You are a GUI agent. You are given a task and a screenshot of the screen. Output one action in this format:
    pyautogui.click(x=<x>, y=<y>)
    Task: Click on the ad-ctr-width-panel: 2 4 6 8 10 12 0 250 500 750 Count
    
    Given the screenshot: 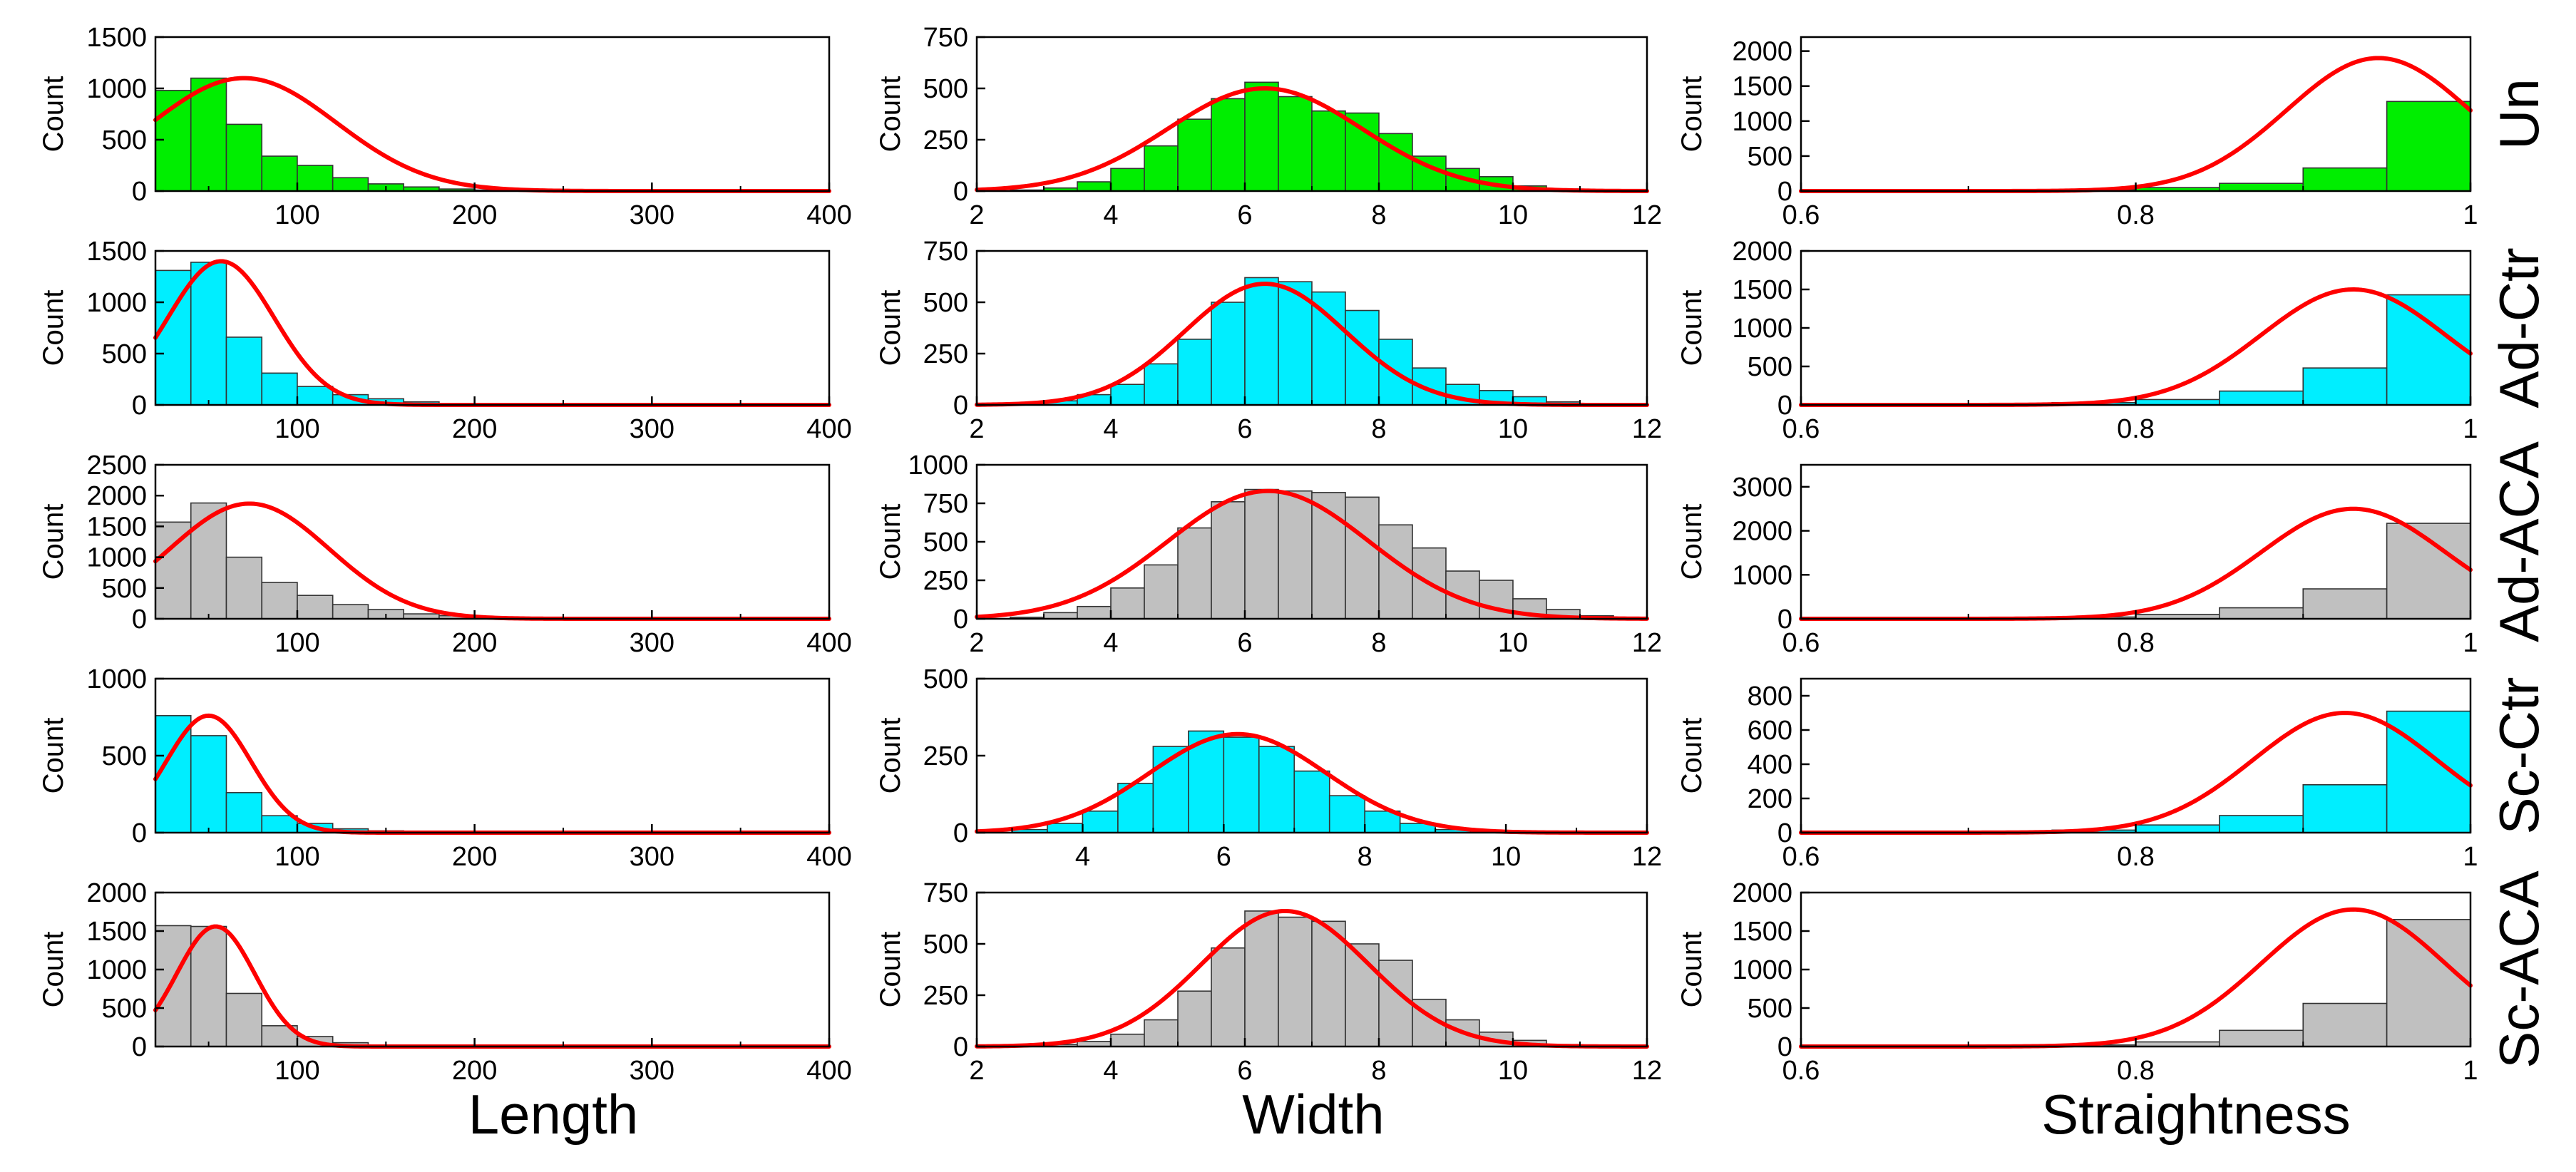 What is the action you would take?
    pyautogui.click(x=1268, y=340)
    